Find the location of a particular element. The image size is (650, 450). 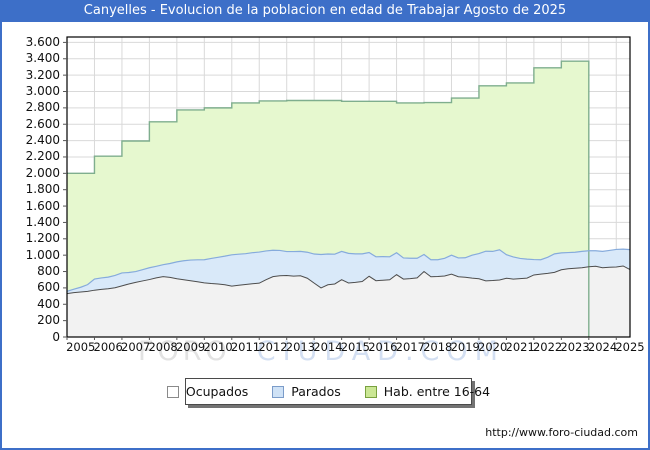

watermark: FORO CIUDAD.COM is located at coordinates (321, 351).